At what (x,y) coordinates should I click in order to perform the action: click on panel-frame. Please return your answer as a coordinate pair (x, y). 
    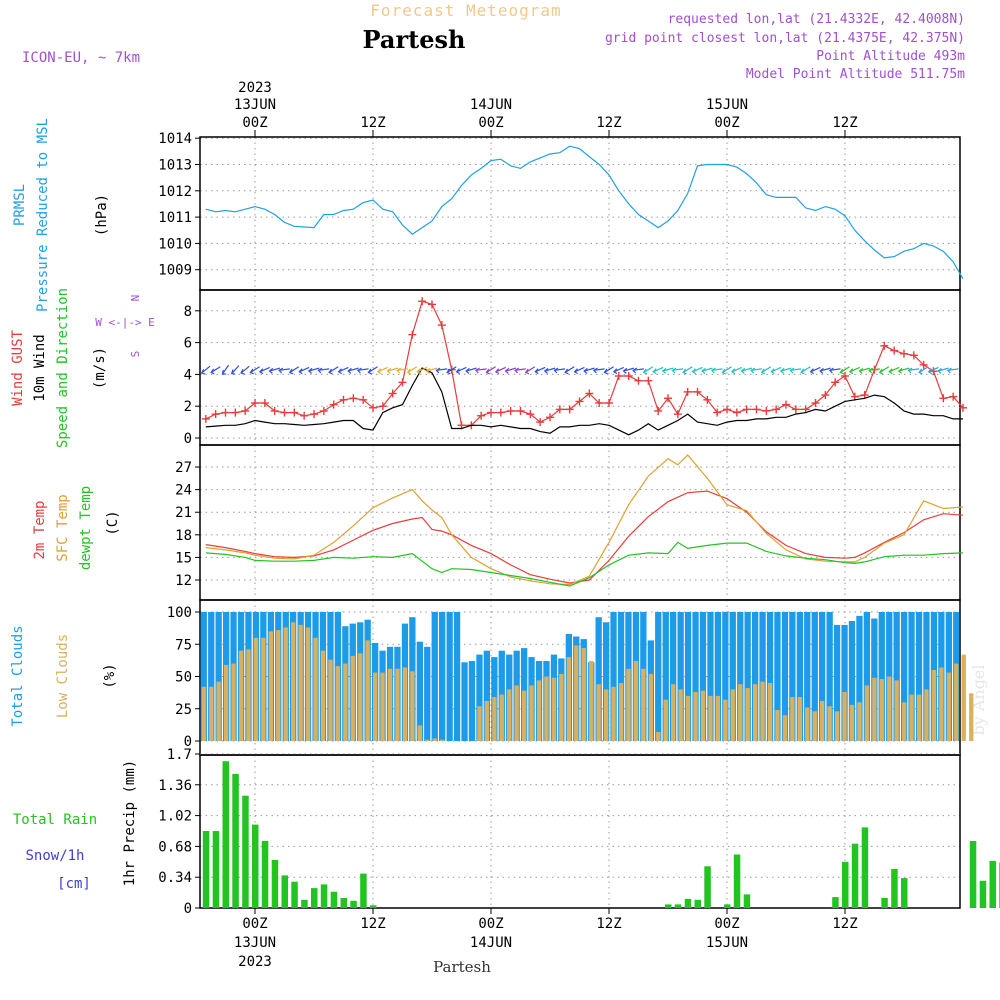
    Looking at the image, I should click on (580, 213).